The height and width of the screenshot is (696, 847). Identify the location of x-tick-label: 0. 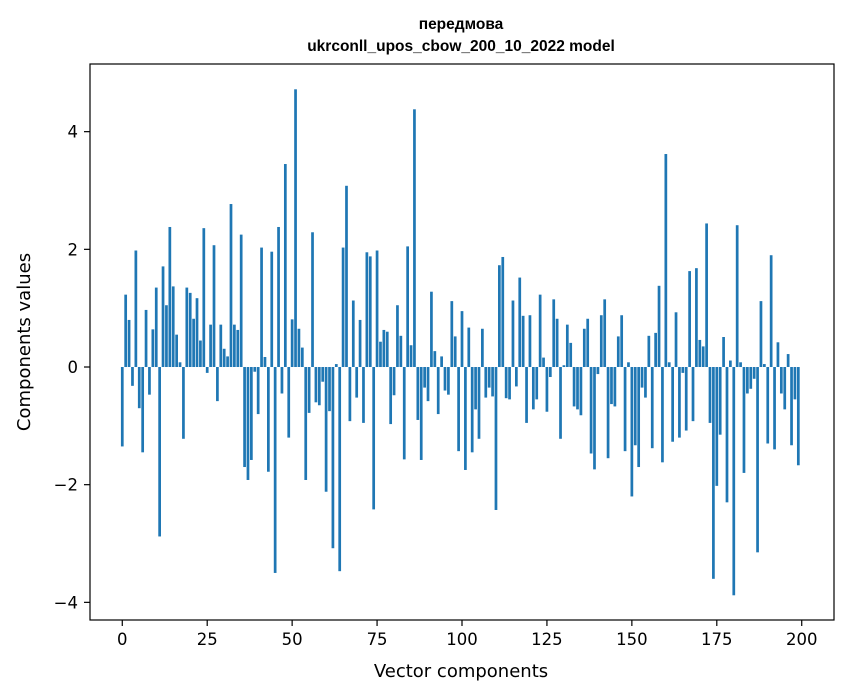
(122, 639).